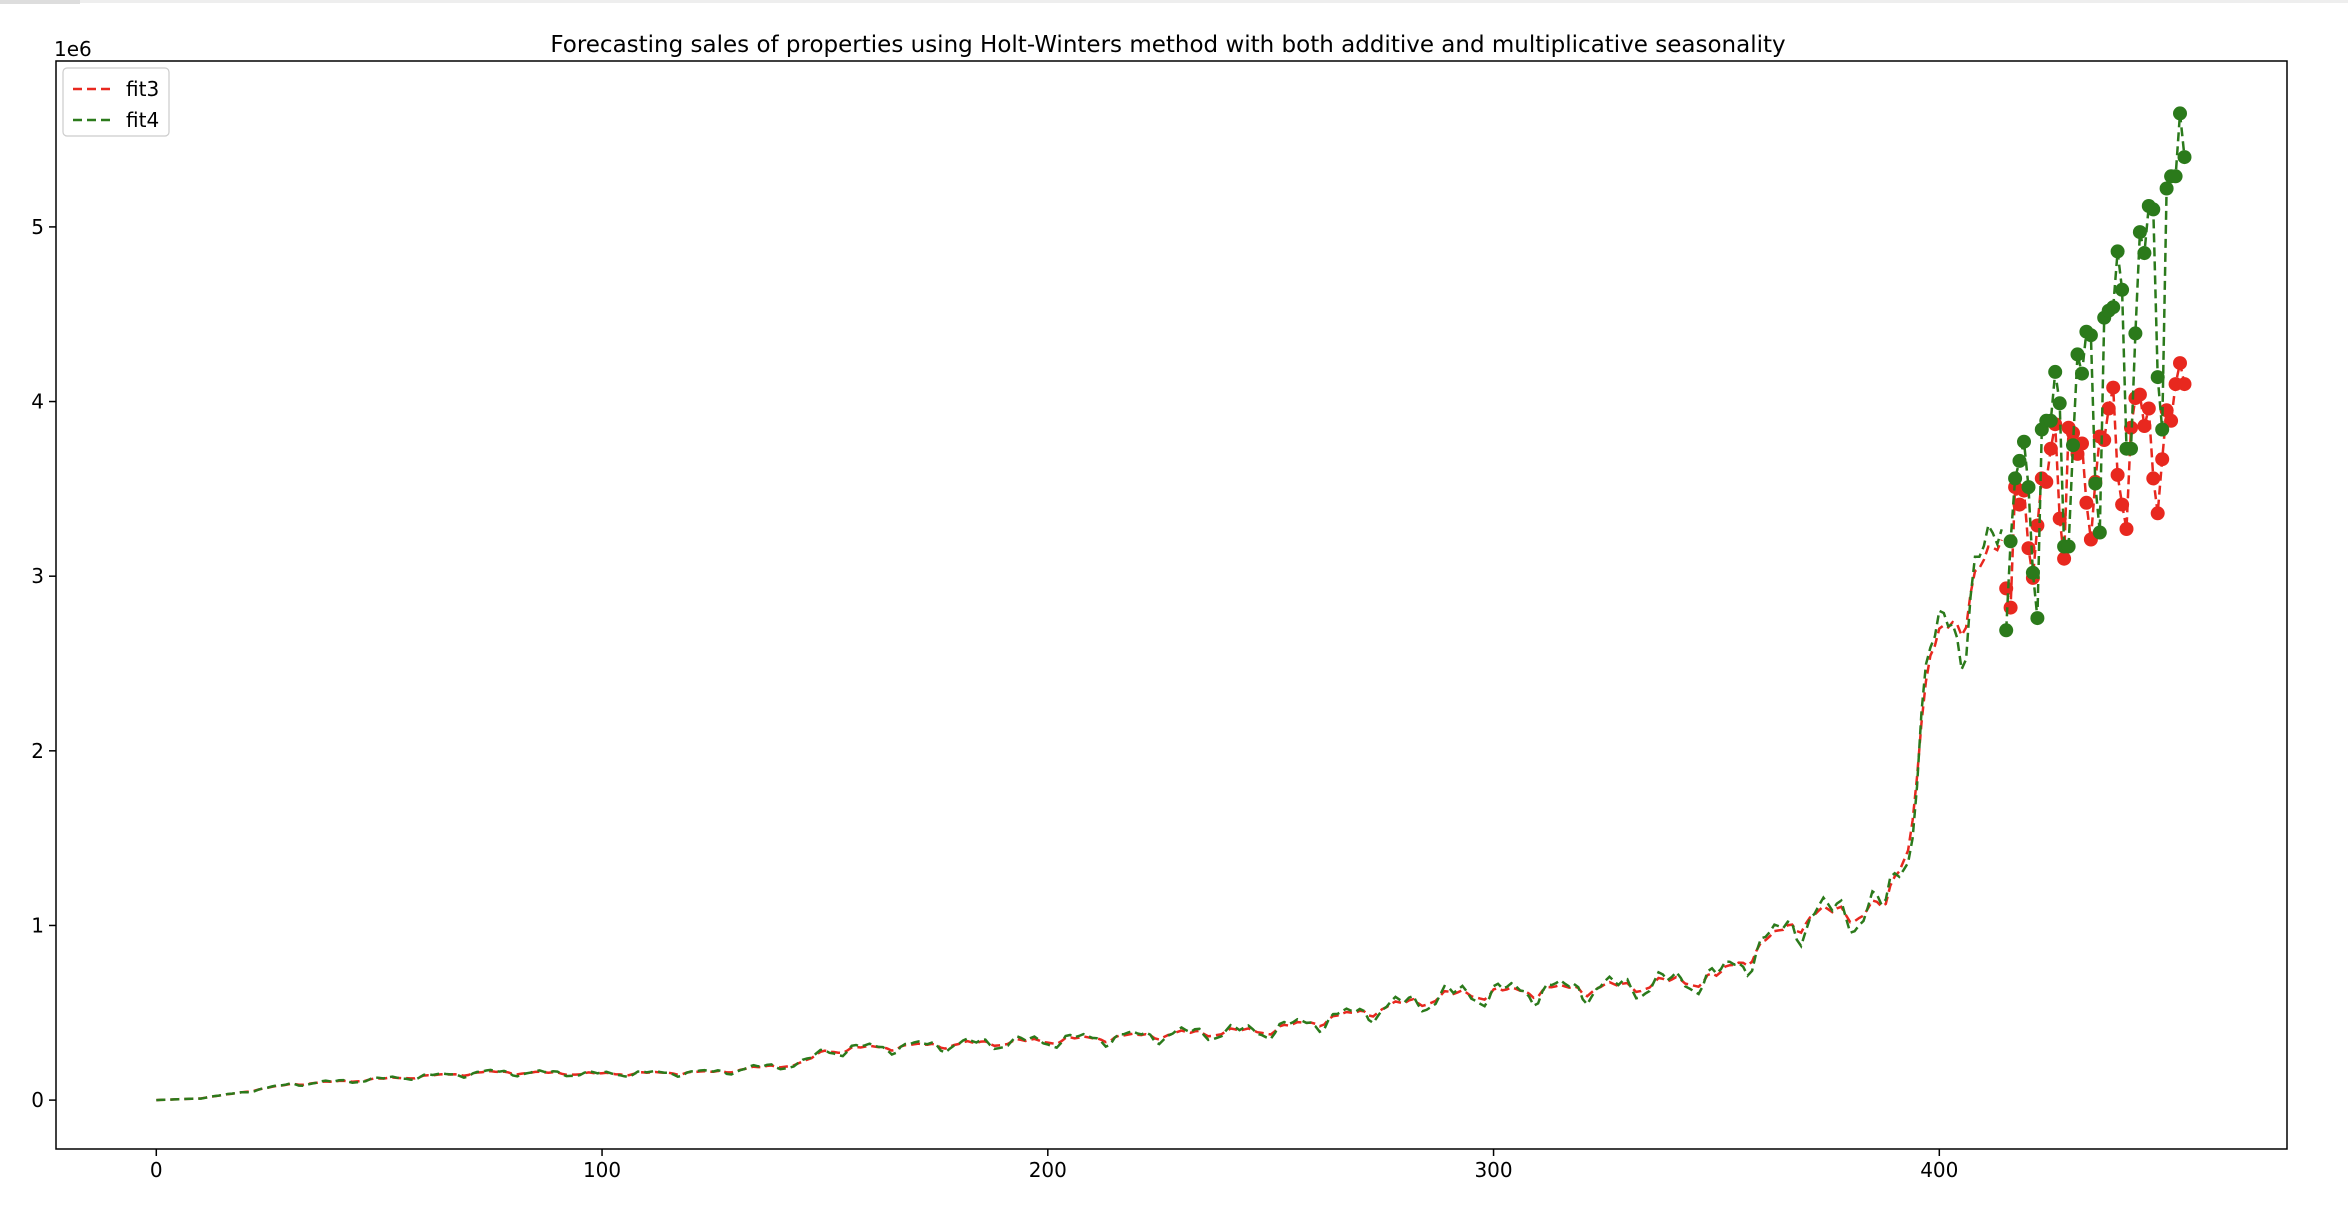 Image resolution: width=2348 pixels, height=1218 pixels. I want to click on x-tick-label-200: 200, so click(1048, 1170).